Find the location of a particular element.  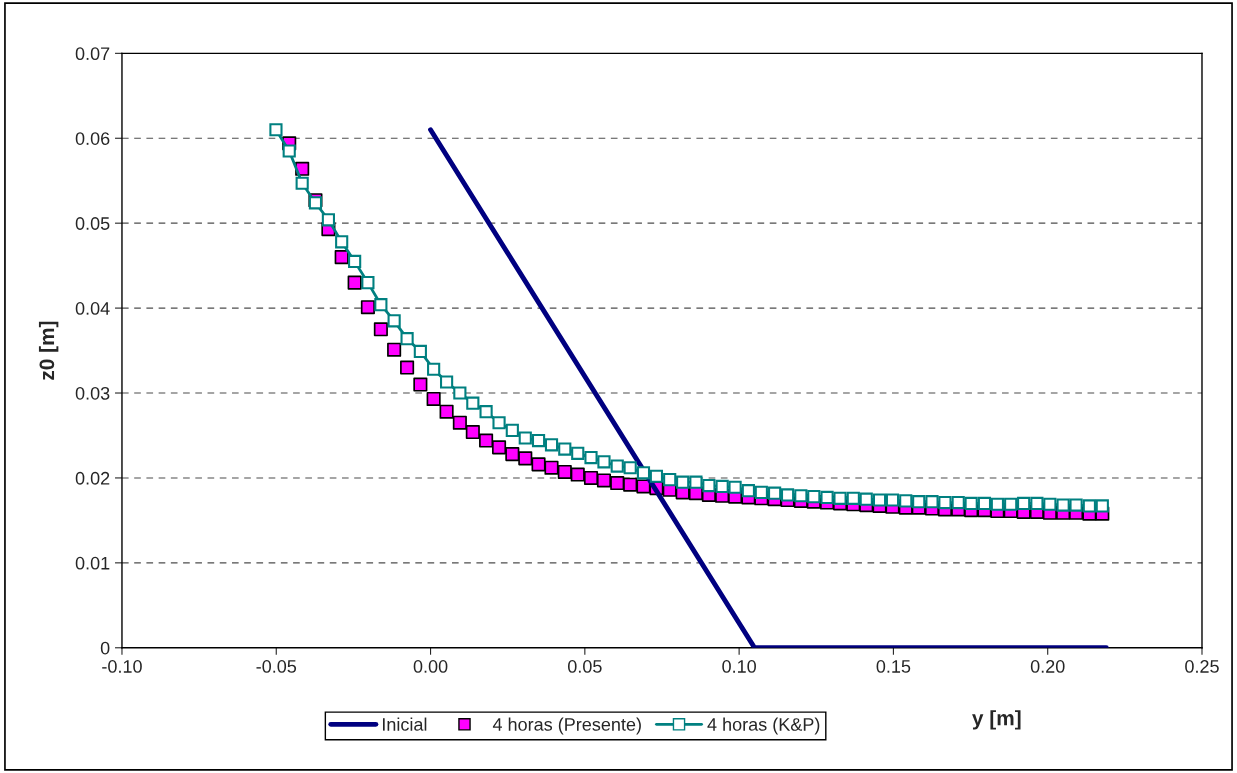

y-tick-label: 0.05 is located at coordinates (92, 223).